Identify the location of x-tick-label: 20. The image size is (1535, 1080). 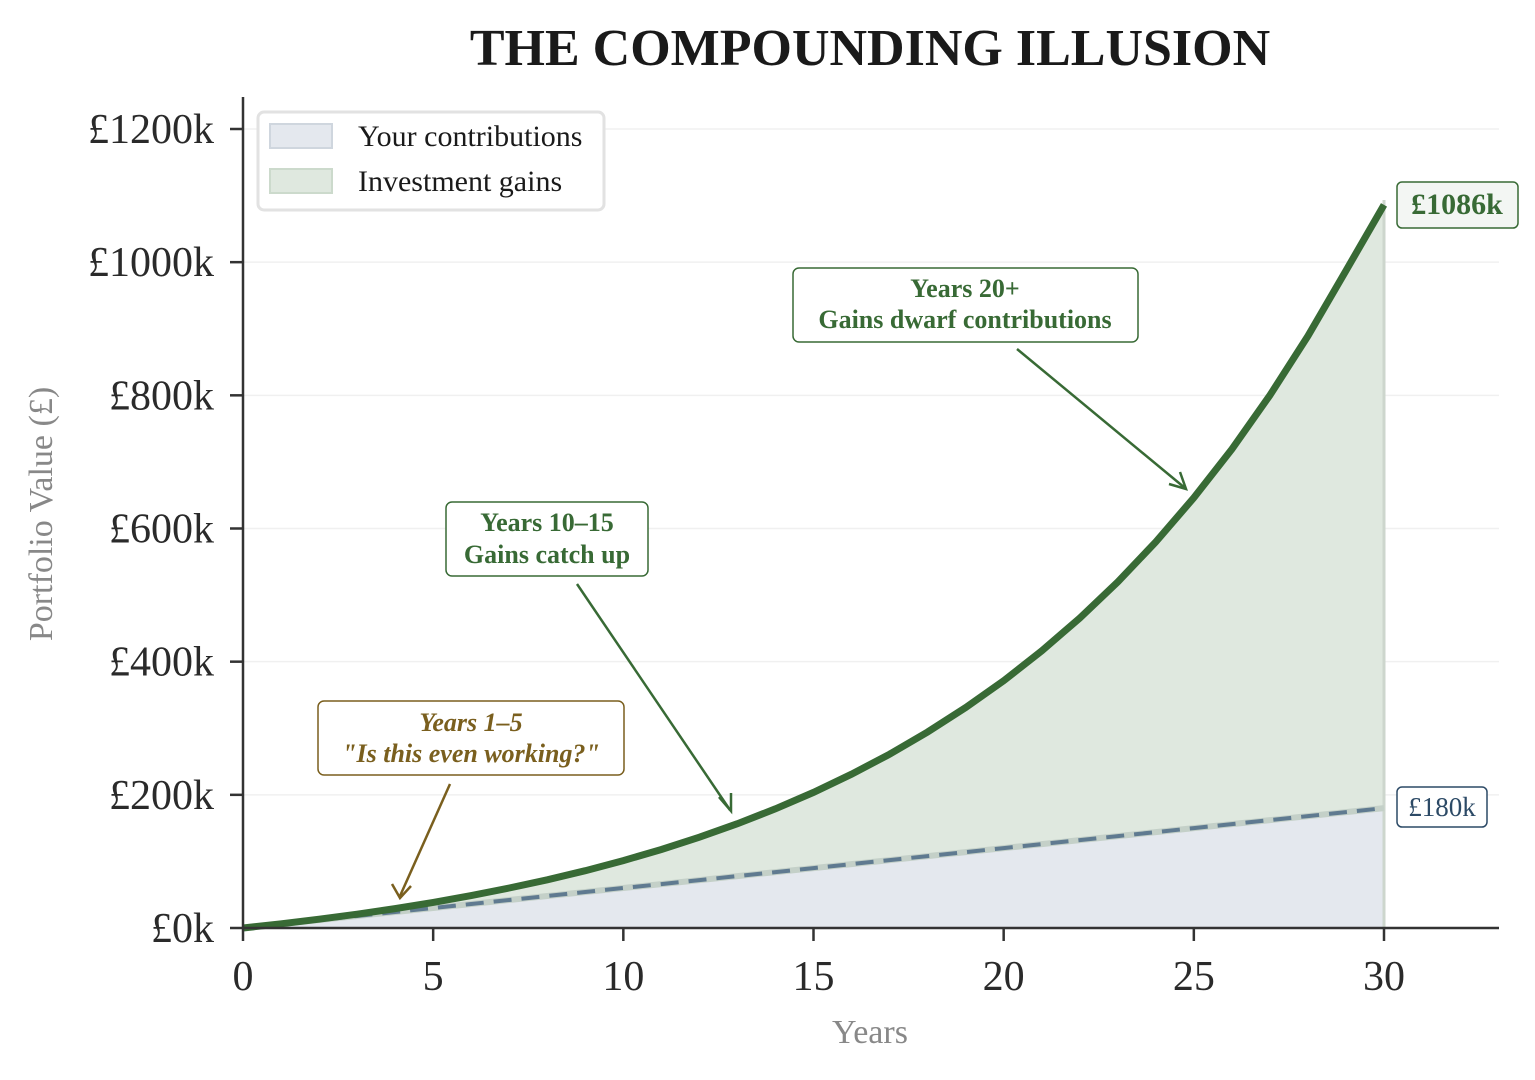
(1004, 977).